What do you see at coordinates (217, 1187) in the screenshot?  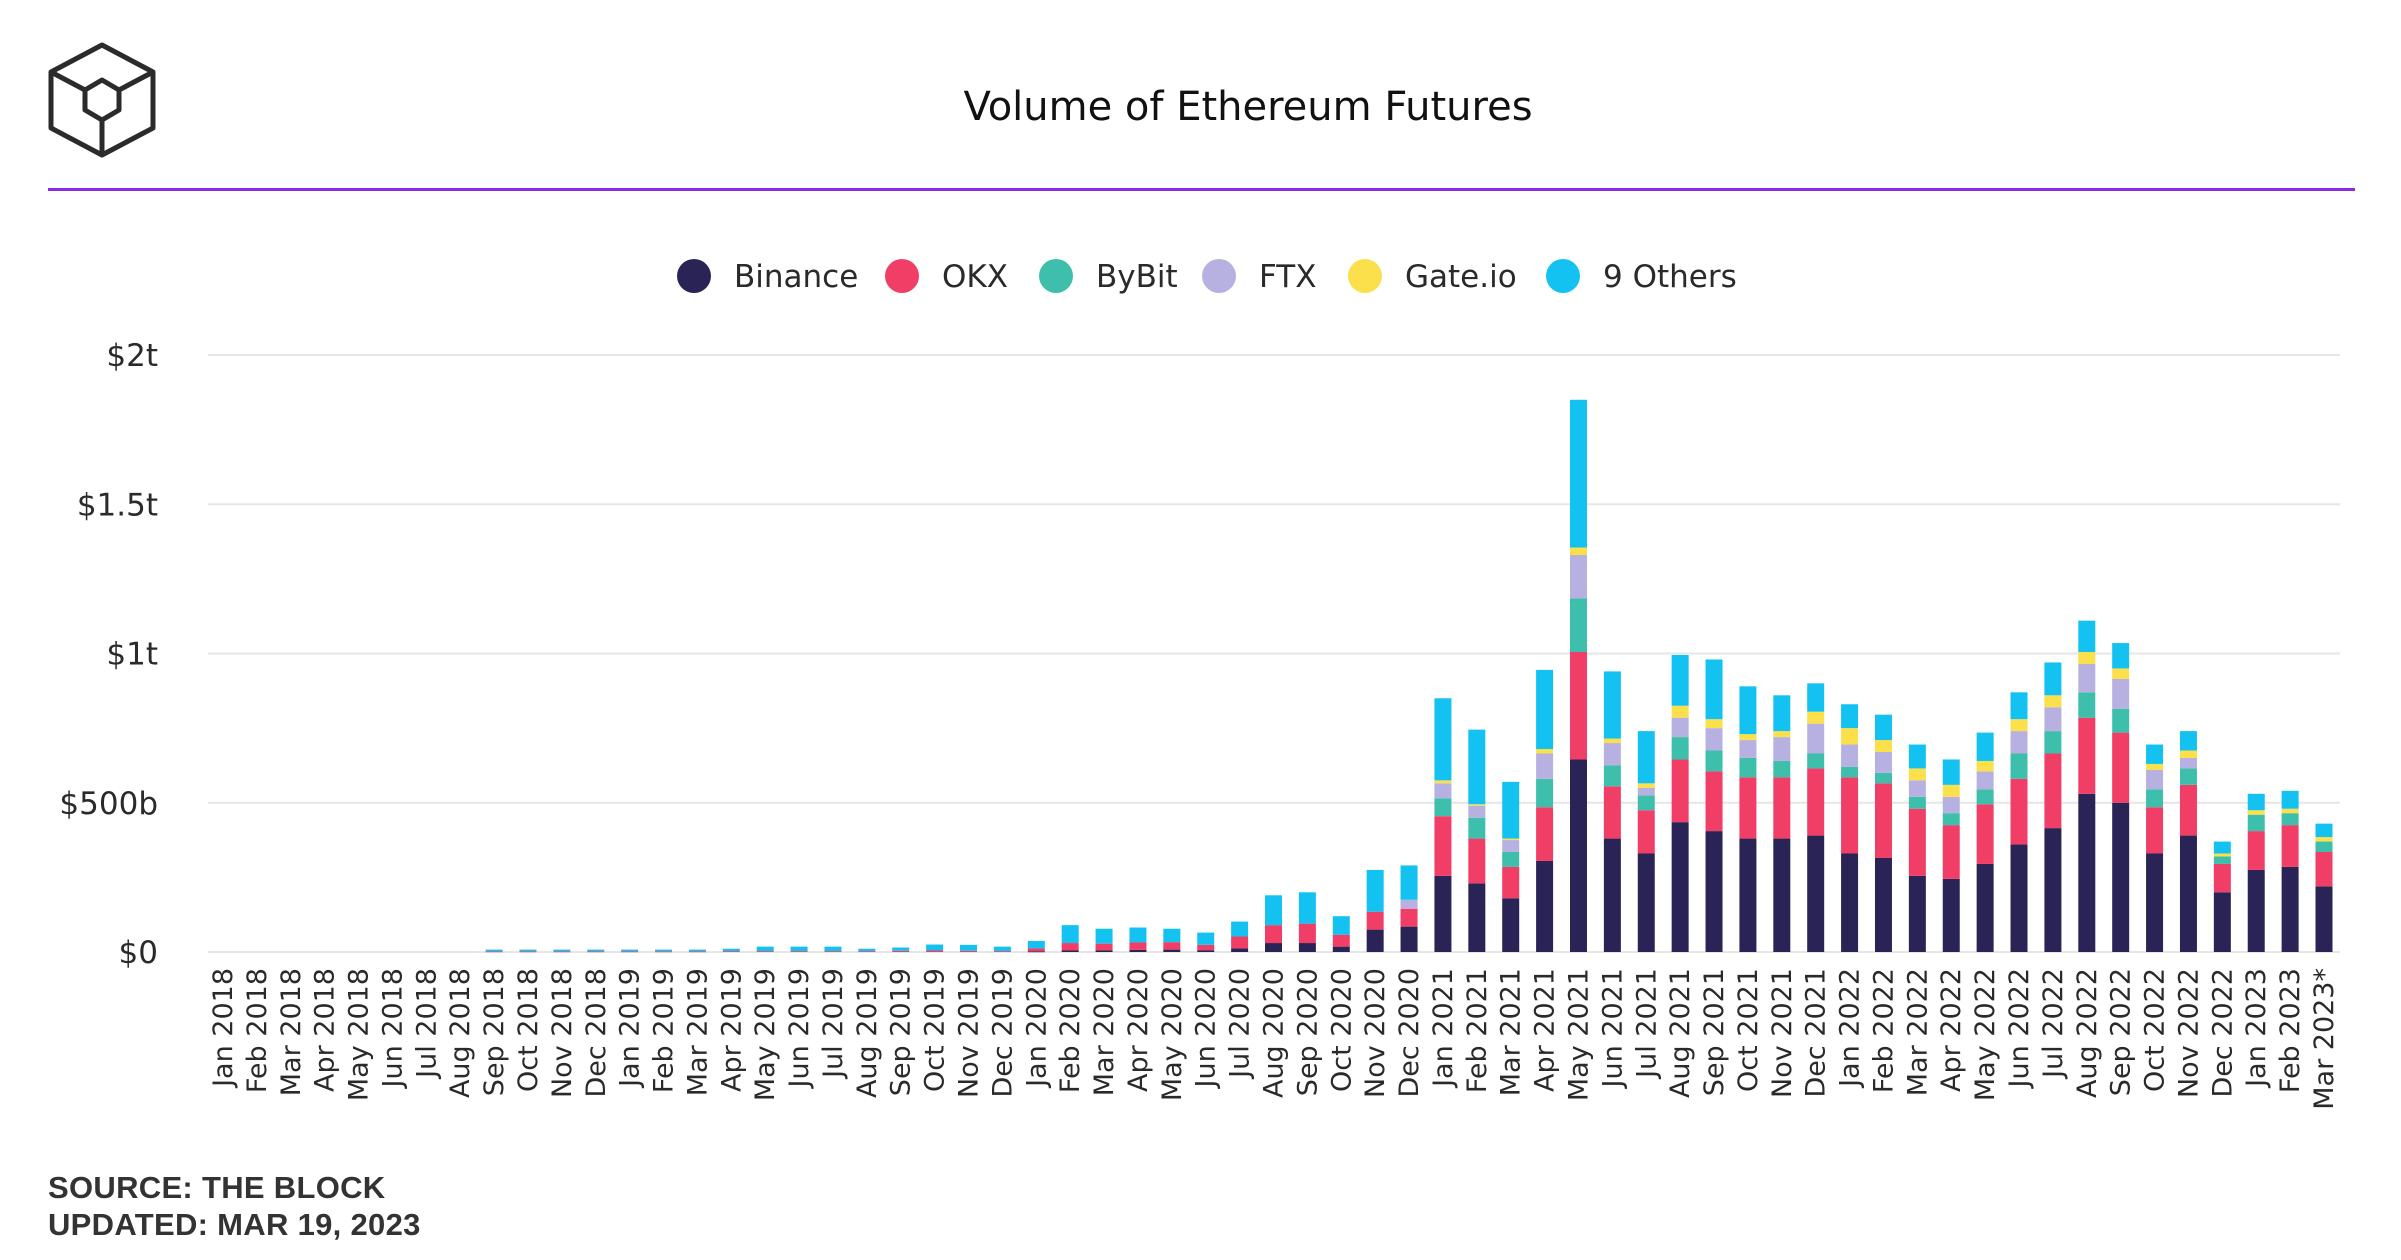 I see `source-label: SOURCE: THE BLOCK` at bounding box center [217, 1187].